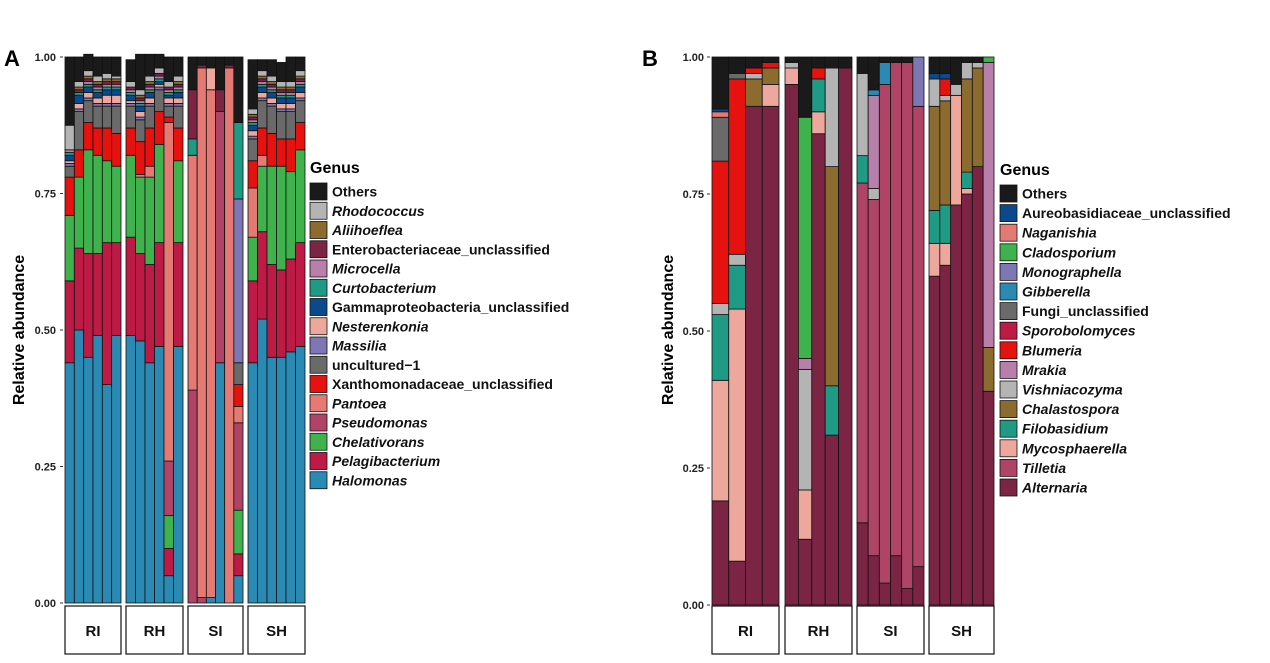 Image resolution: width=1270 pixels, height=663 pixels. I want to click on facet-strip-sh, so click(961, 630).